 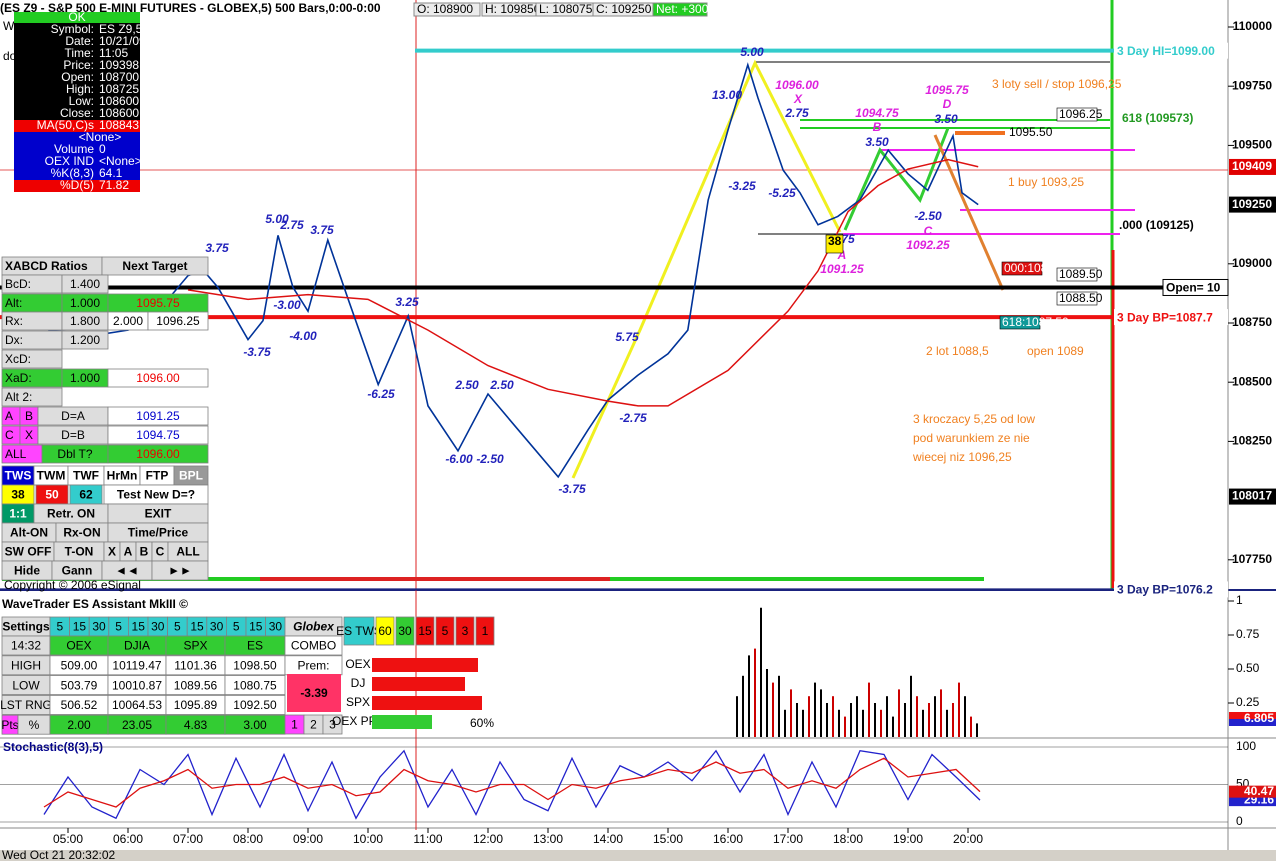 I want to click on tag: 618:1087.50, so click(x=1035, y=322).